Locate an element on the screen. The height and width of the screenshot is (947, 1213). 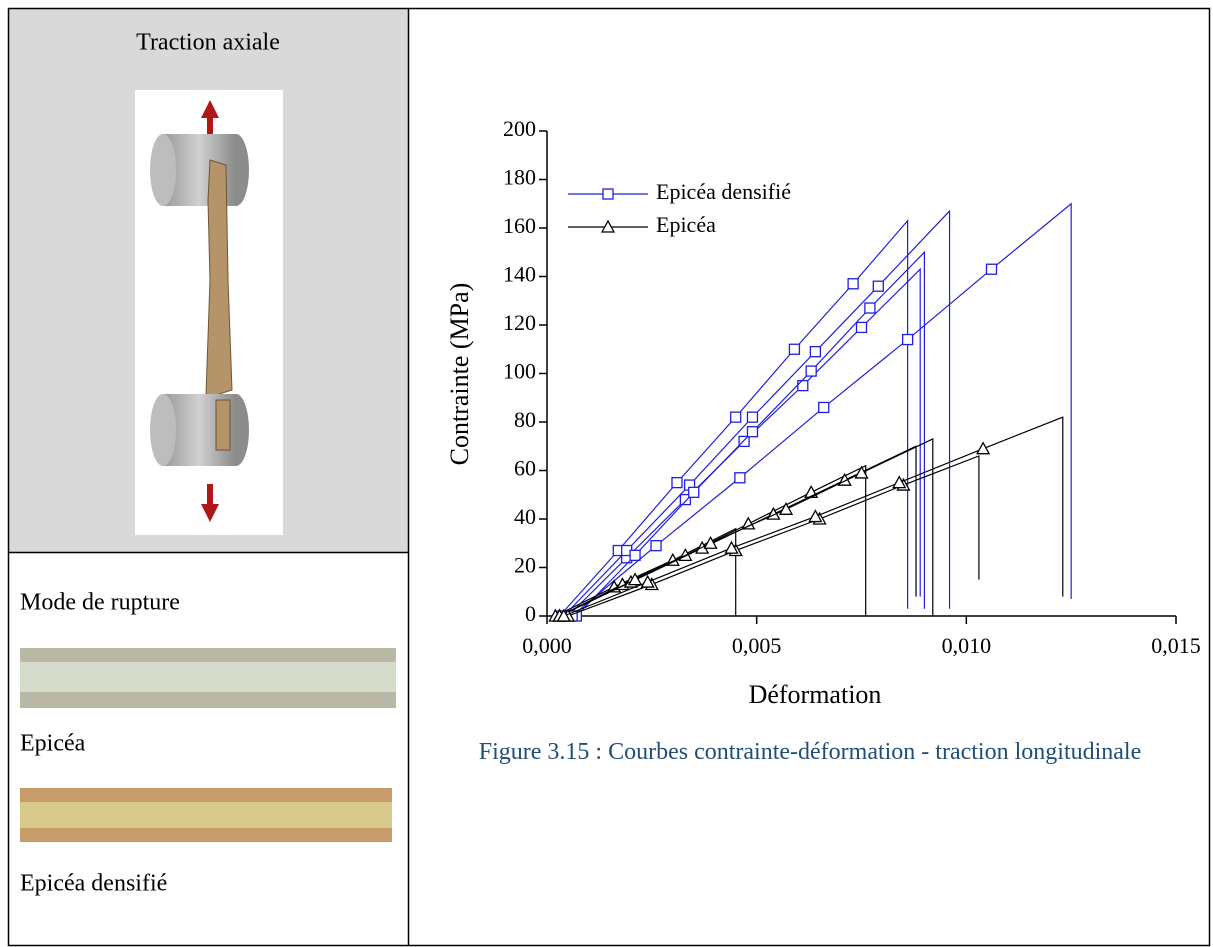
failure-title: Mode de rupture is located at coordinates (100, 603).